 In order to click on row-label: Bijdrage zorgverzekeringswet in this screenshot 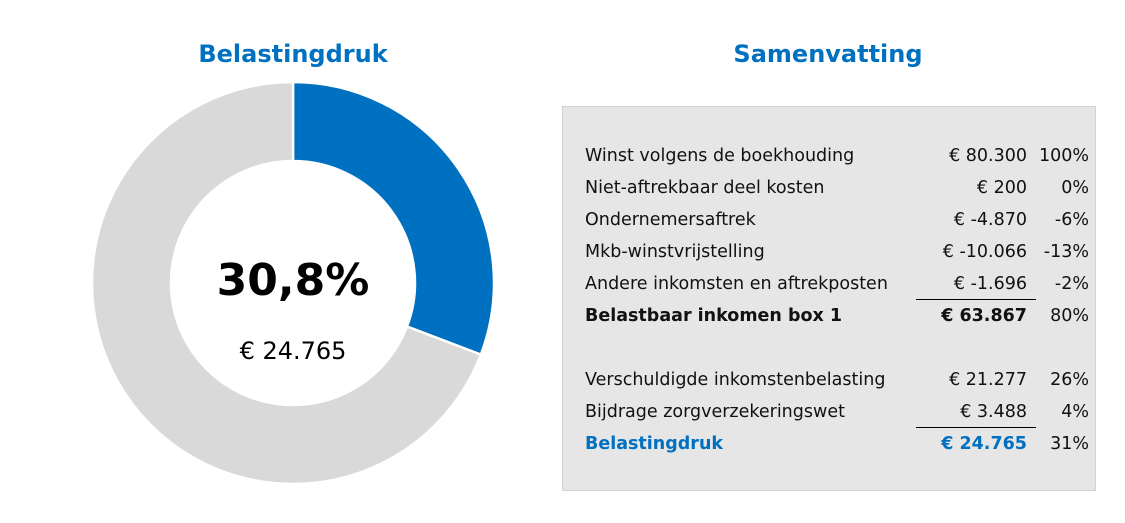, I will do `click(715, 412)`.